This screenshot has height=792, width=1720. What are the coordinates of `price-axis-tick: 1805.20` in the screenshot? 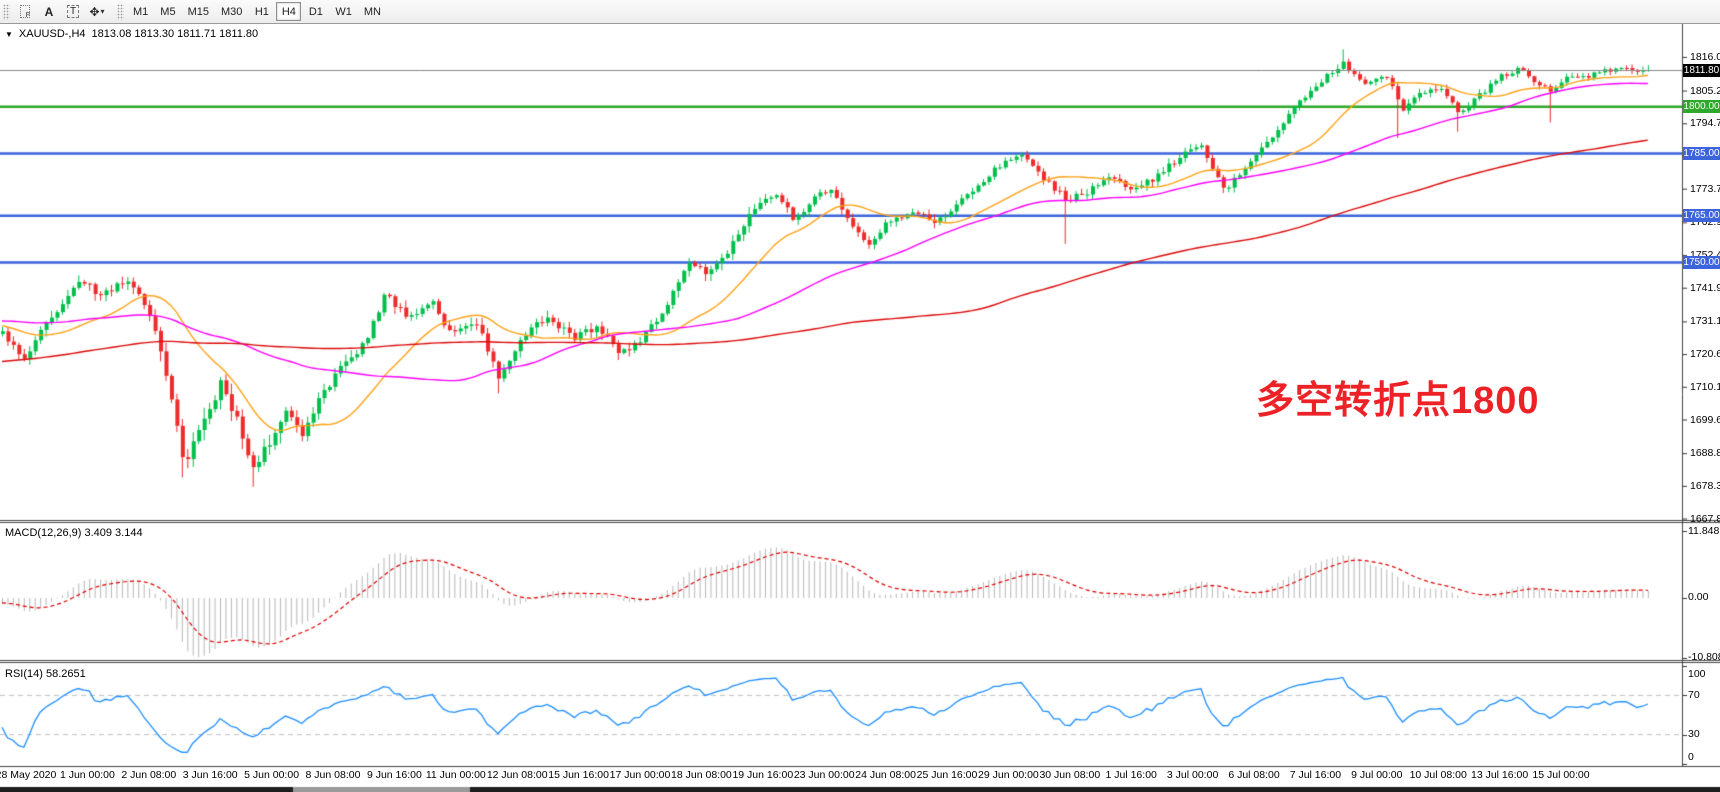 It's located at (1705, 90).